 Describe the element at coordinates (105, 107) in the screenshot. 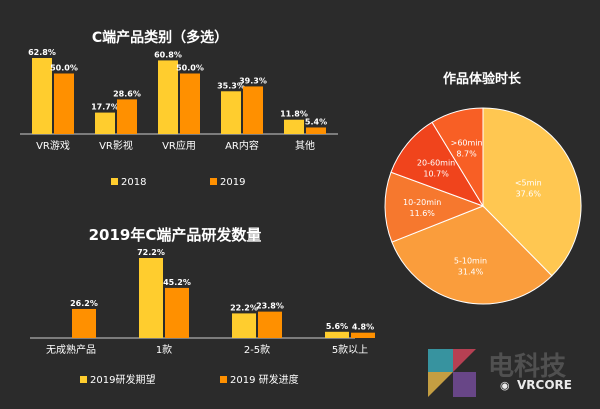

I see `data-label-2018-1: 17.7%` at that location.